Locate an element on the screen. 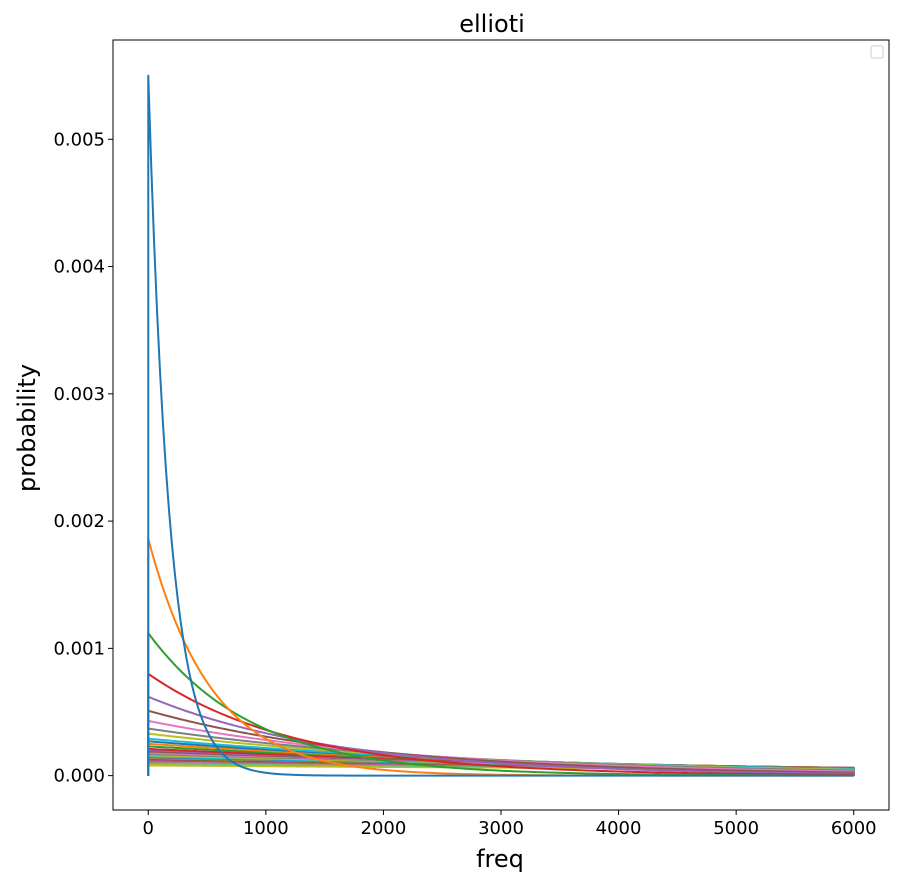 The width and height of the screenshot is (901, 883). y-tick-label: 0.005 is located at coordinates (79, 139).